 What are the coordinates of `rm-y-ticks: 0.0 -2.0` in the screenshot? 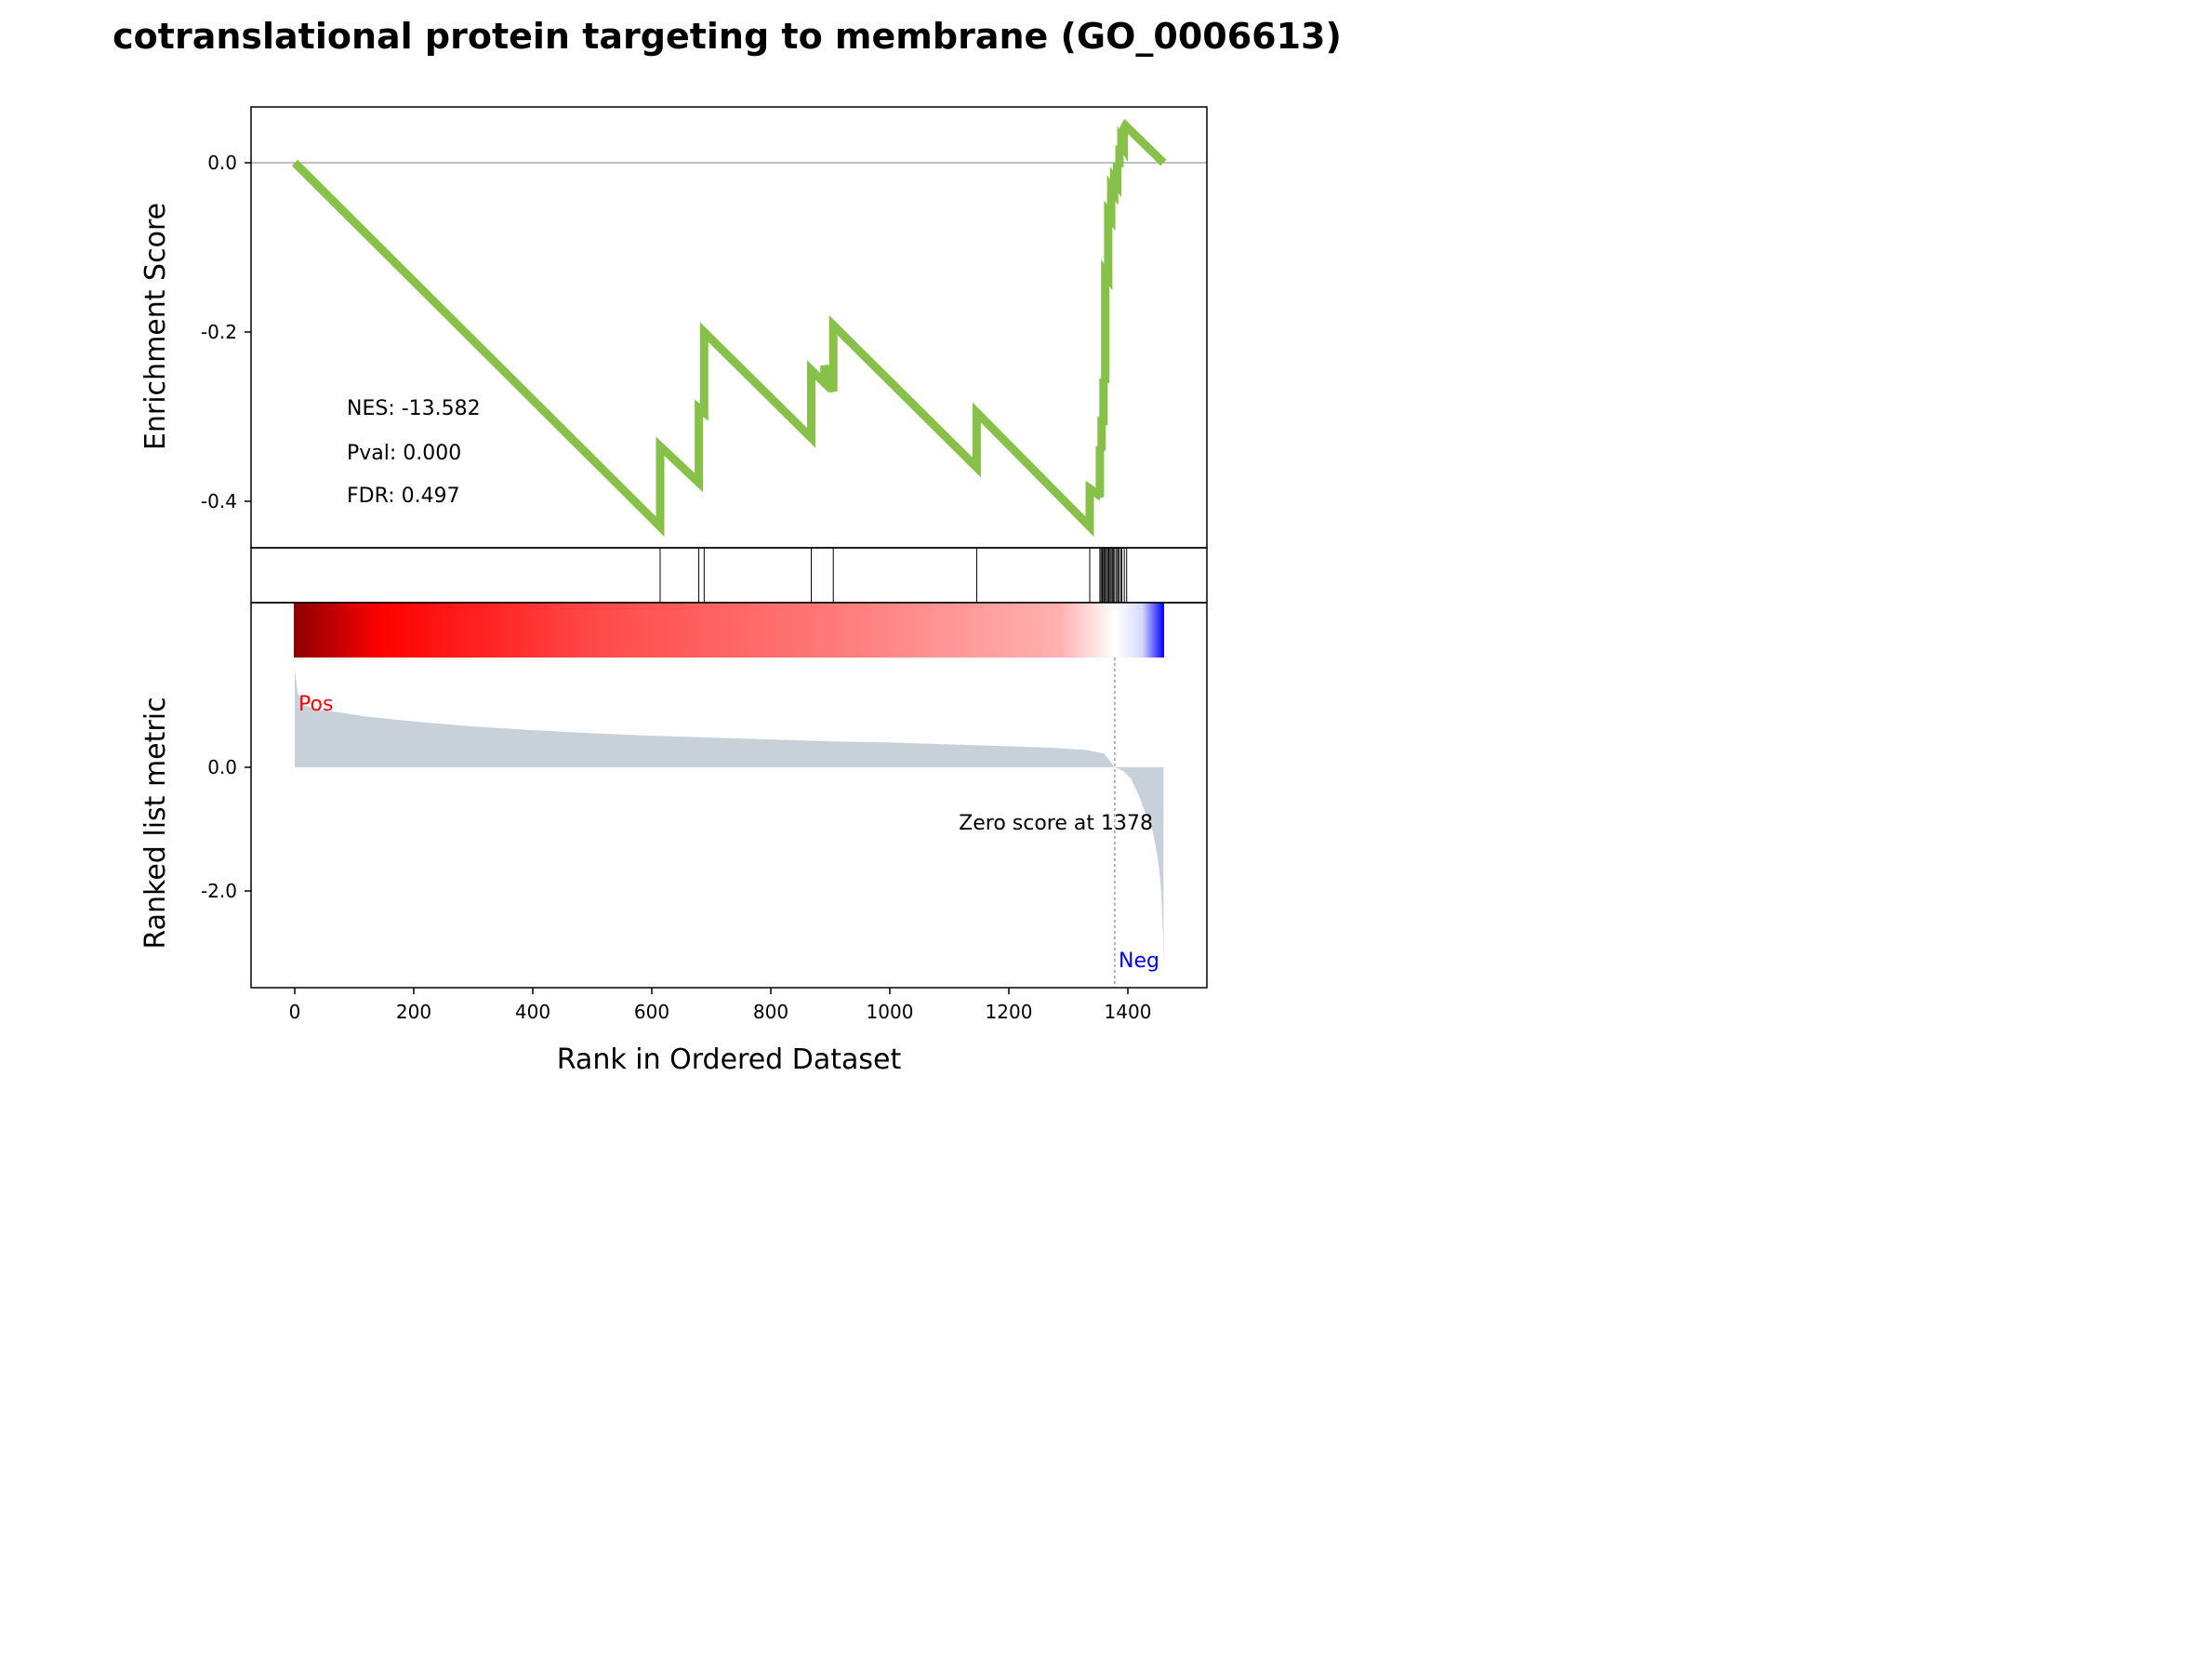 It's located at (226, 829).